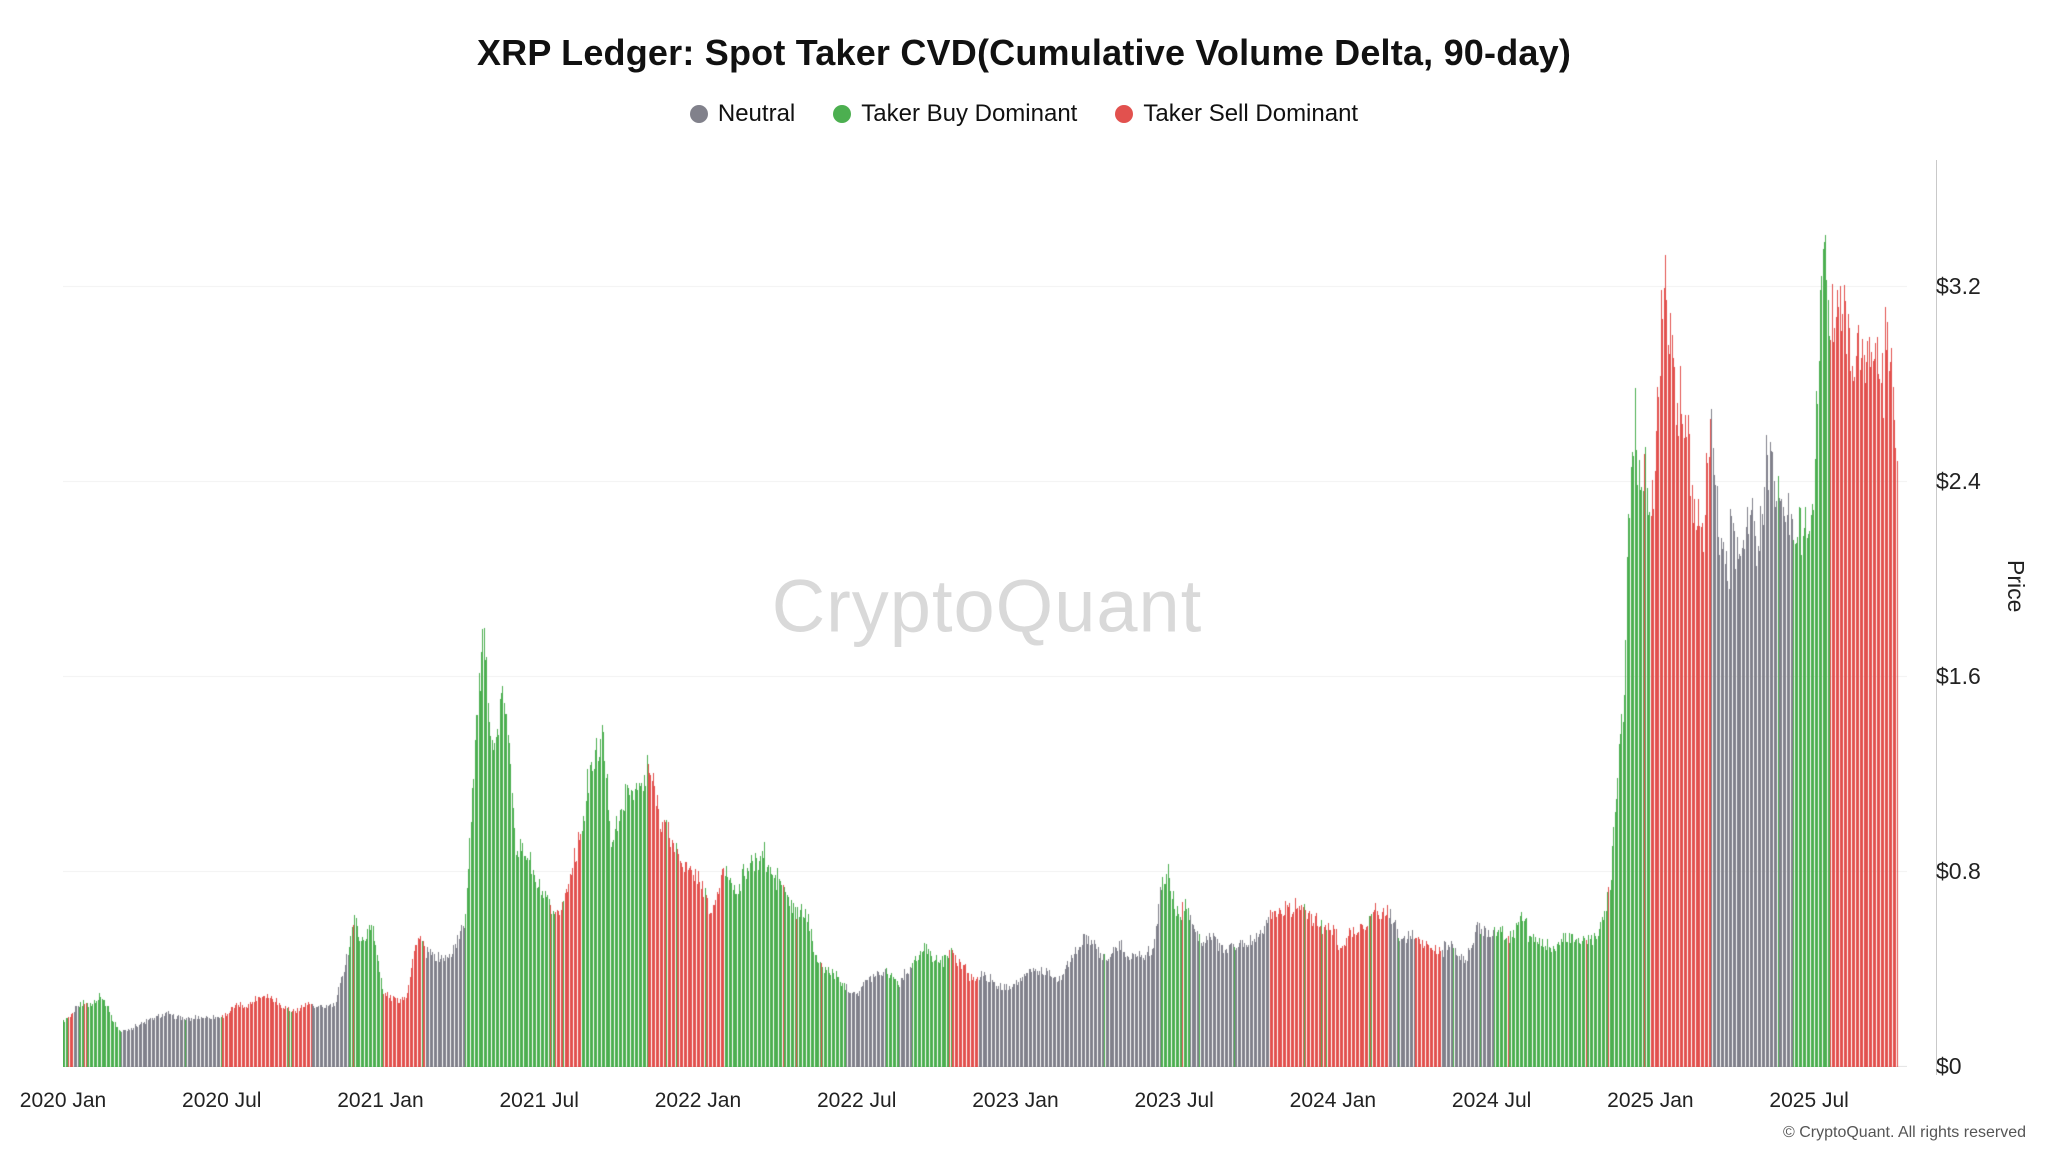 The height and width of the screenshot is (1152, 2048). What do you see at coordinates (698, 1100) in the screenshot?
I see `x-tick-label: 2022 Jan` at bounding box center [698, 1100].